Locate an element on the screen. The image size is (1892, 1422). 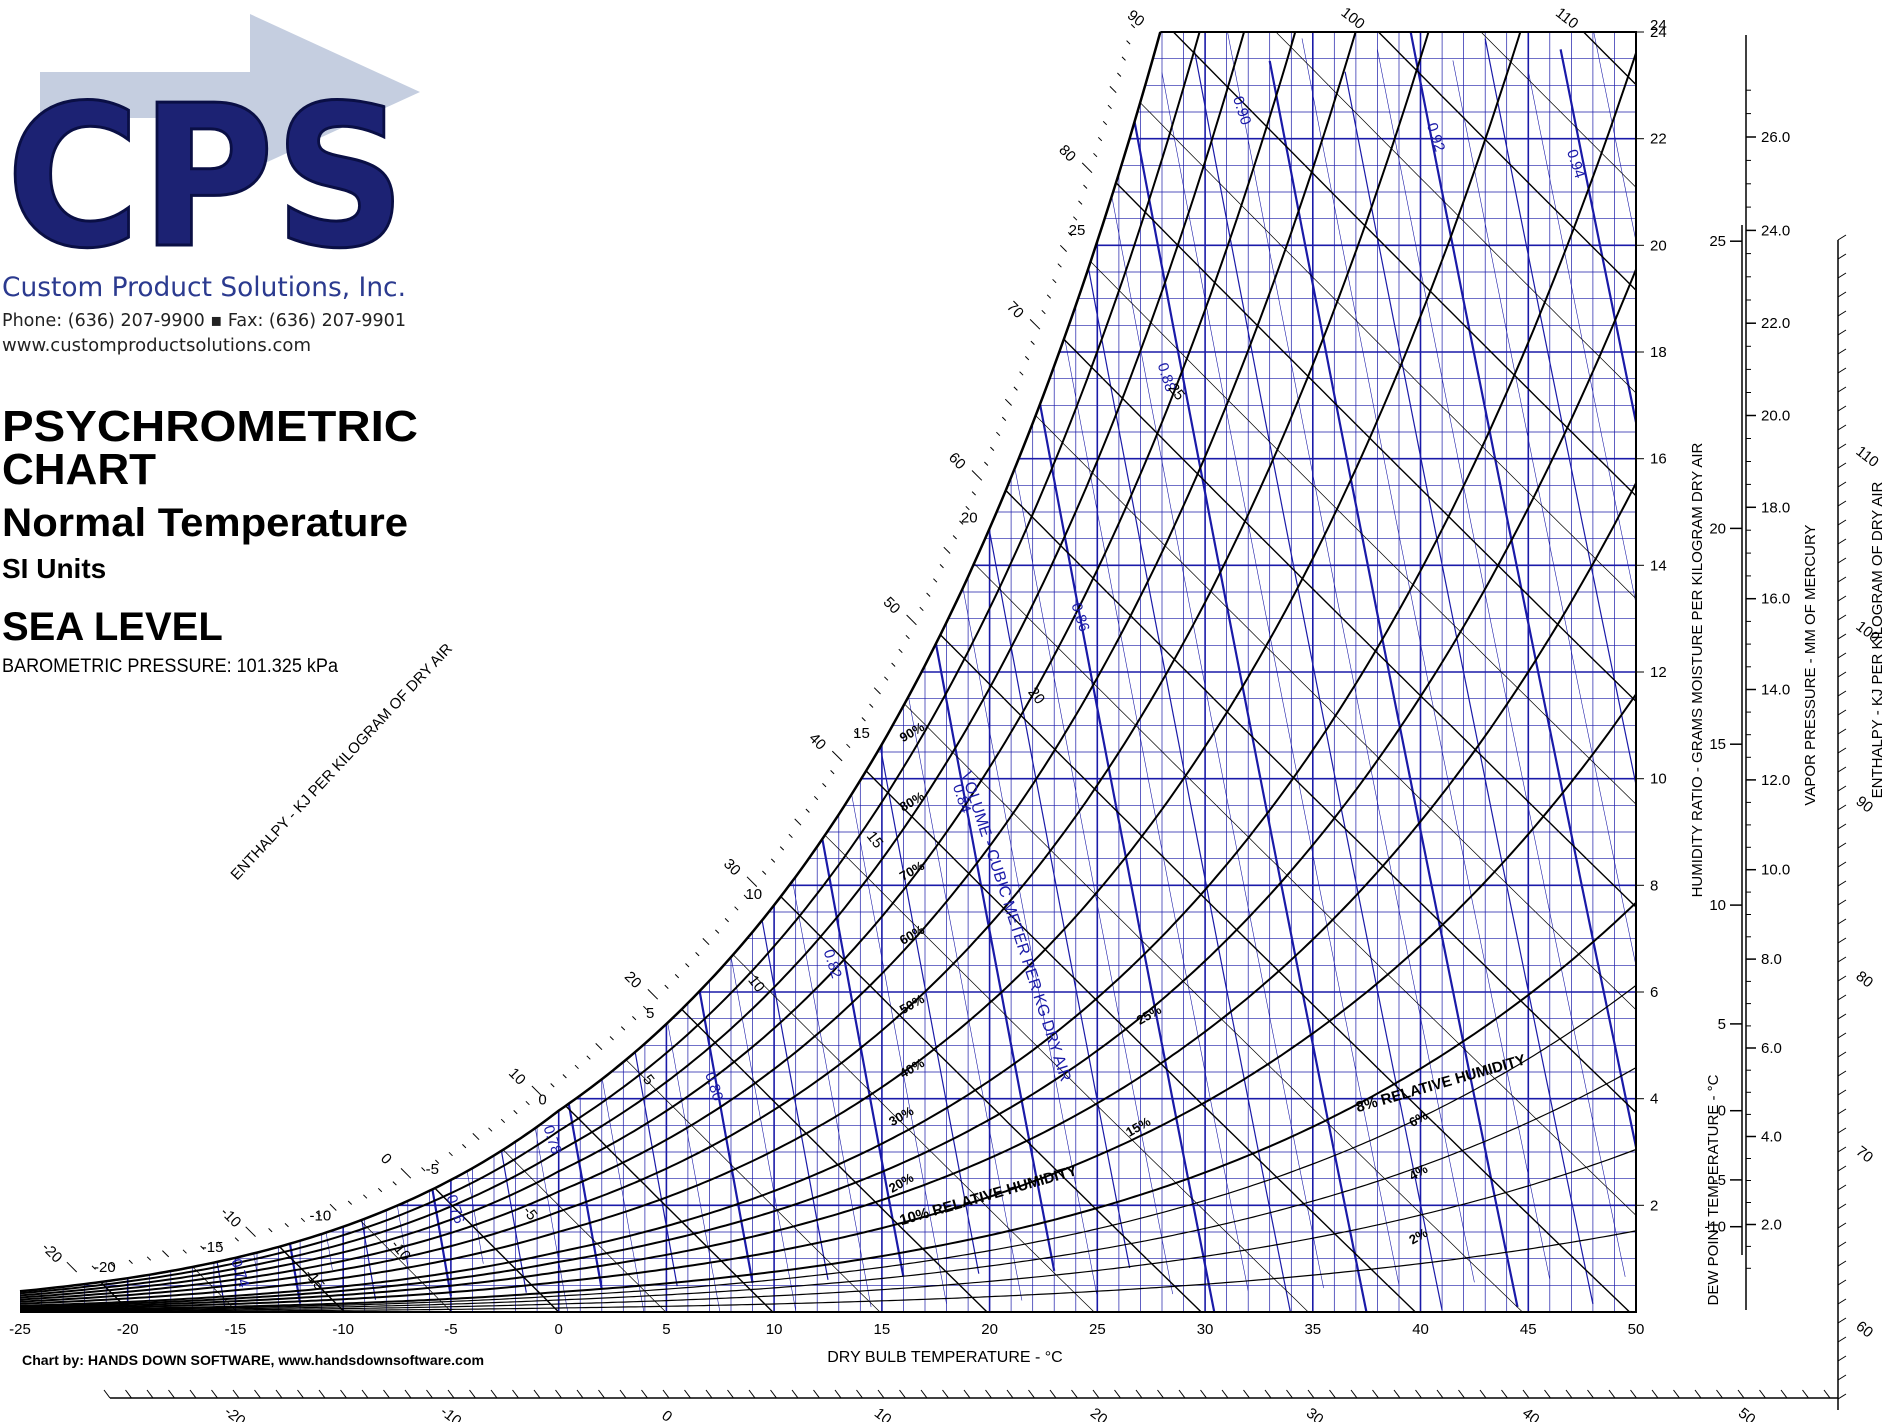
enthalpy-bottom-label: -20 is located at coordinates (235, 1412).